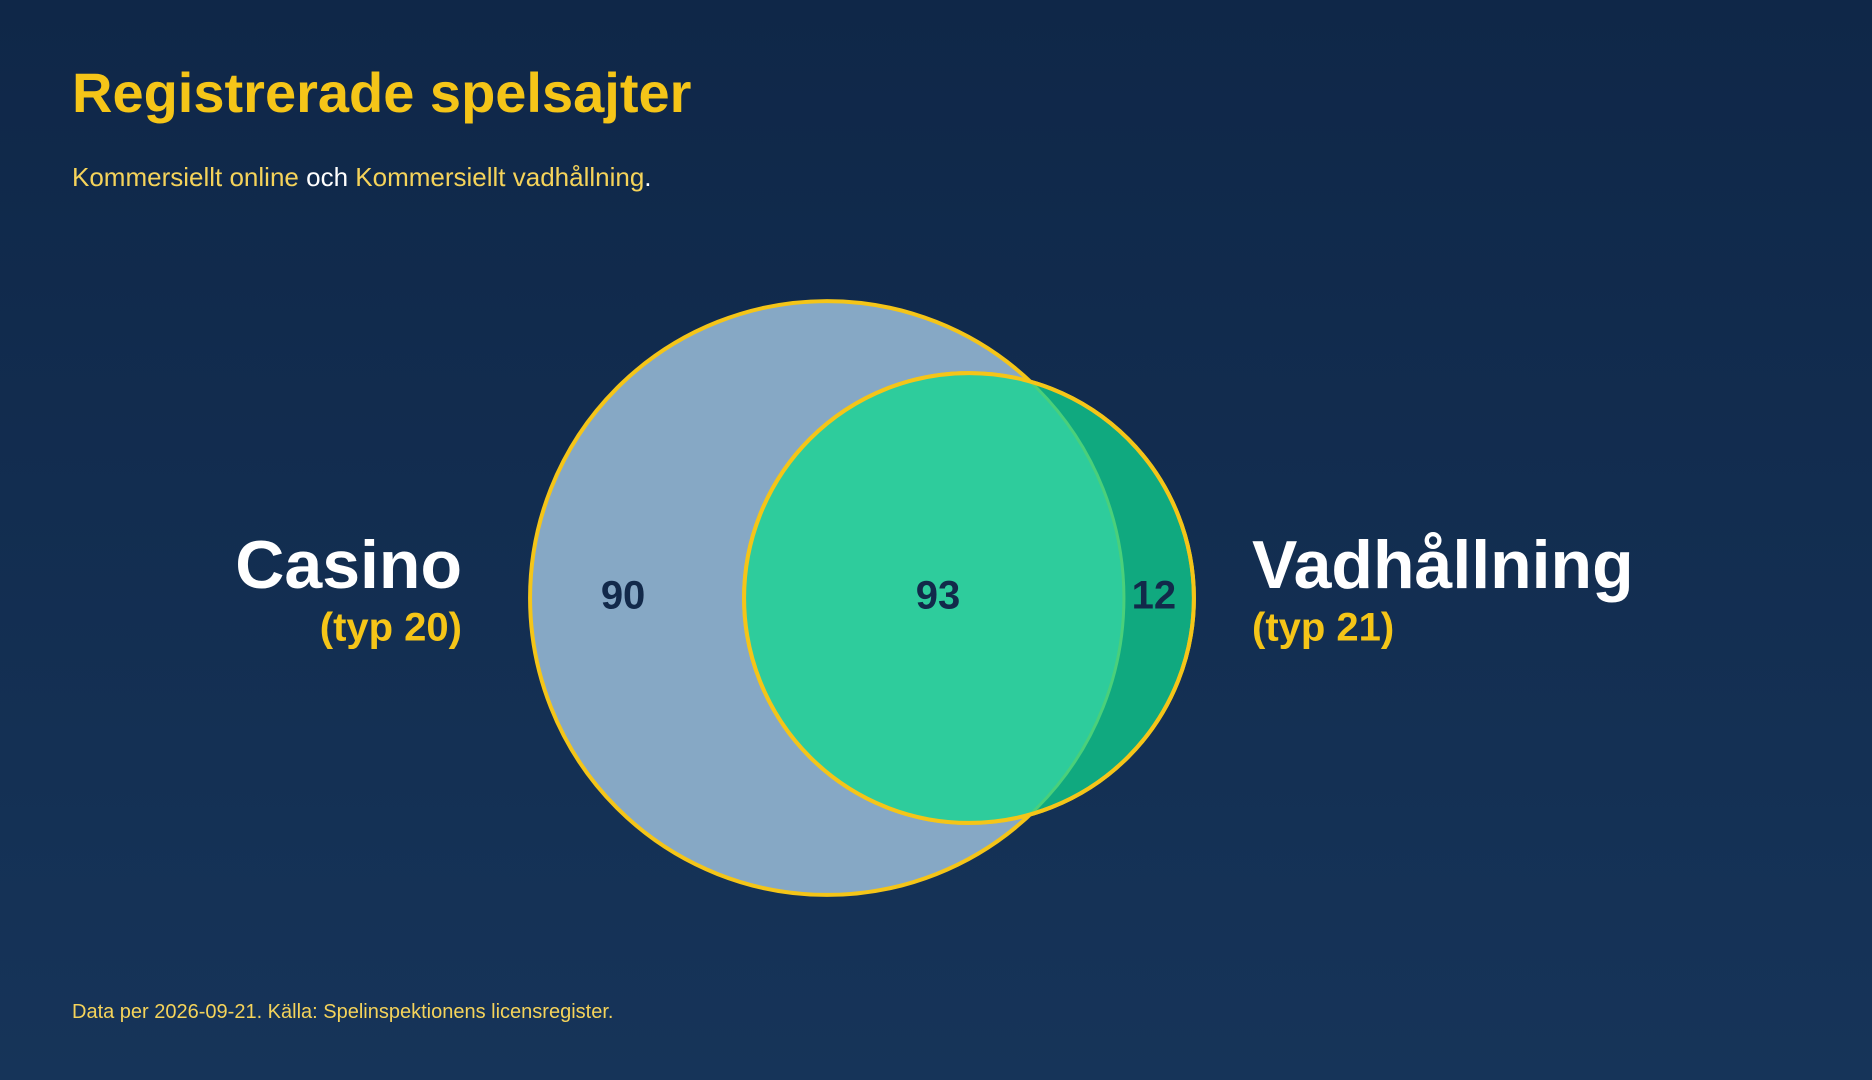 The image size is (1872, 1080). Describe the element at coordinates (1443, 565) in the screenshot. I see `set-name: Vadhållning` at that location.